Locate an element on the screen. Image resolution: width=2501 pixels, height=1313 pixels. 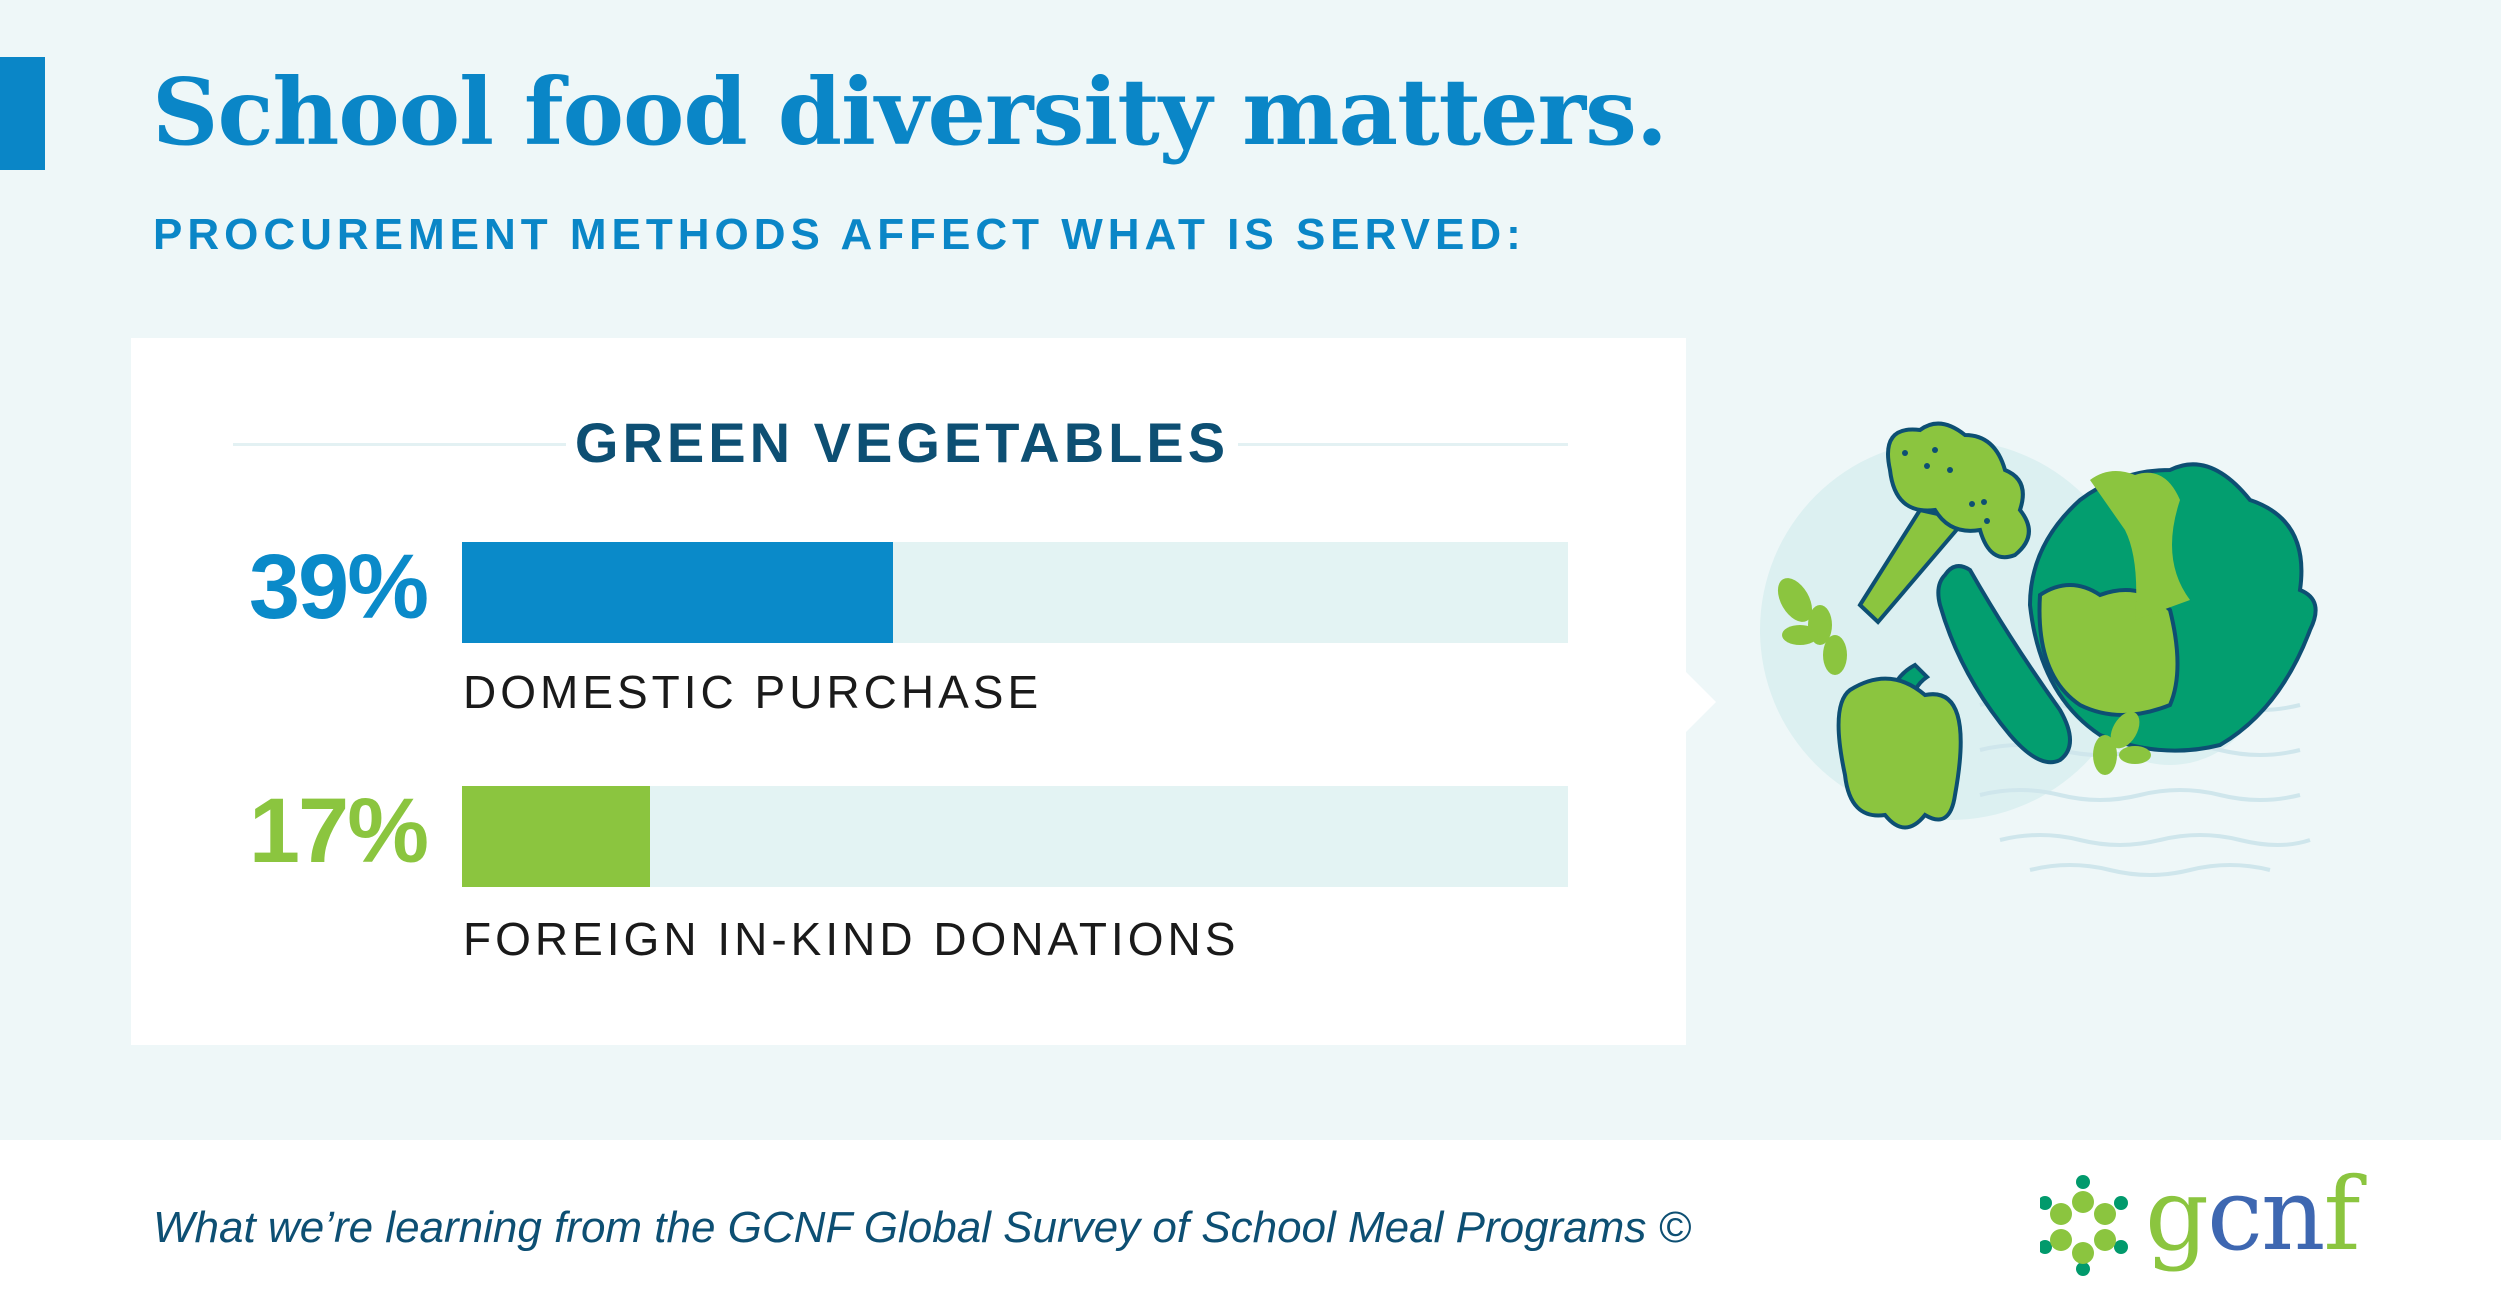
percent-foreign: 17% is located at coordinates (338, 831).